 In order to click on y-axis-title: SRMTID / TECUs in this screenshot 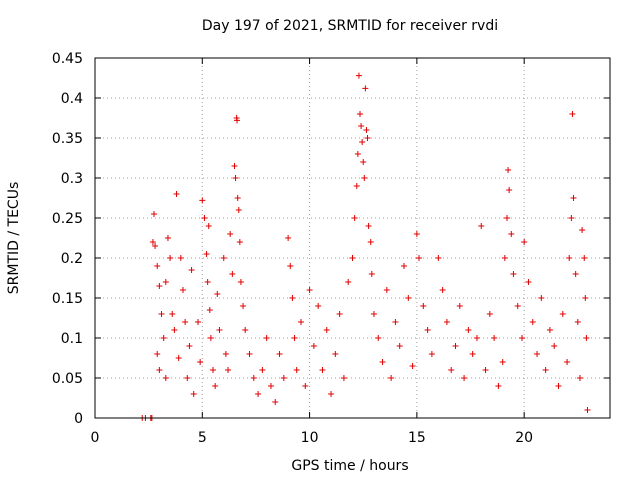, I will do `click(14, 238)`.